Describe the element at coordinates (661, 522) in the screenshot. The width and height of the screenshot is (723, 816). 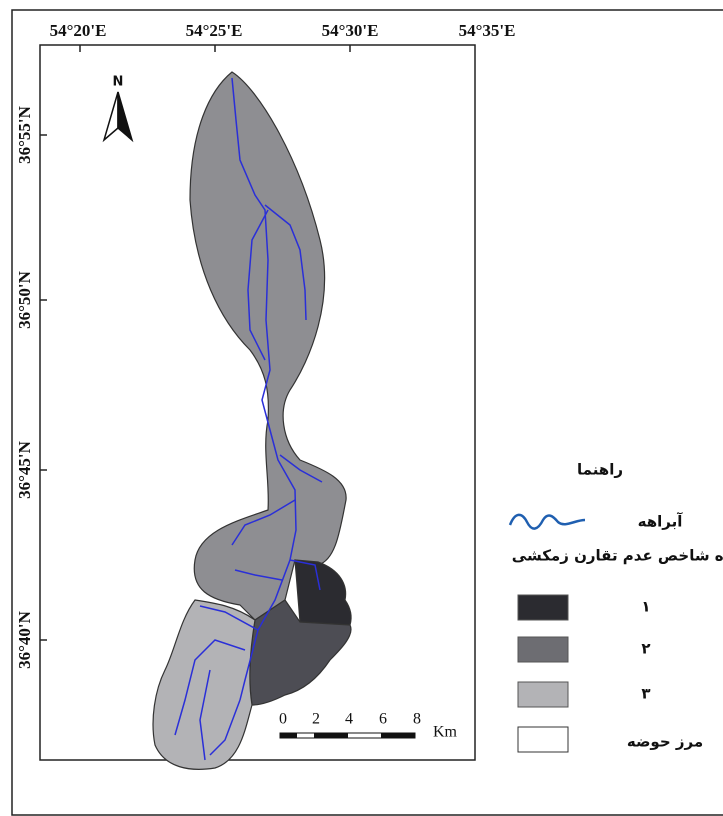
I see `legend-label: آبراهه` at that location.